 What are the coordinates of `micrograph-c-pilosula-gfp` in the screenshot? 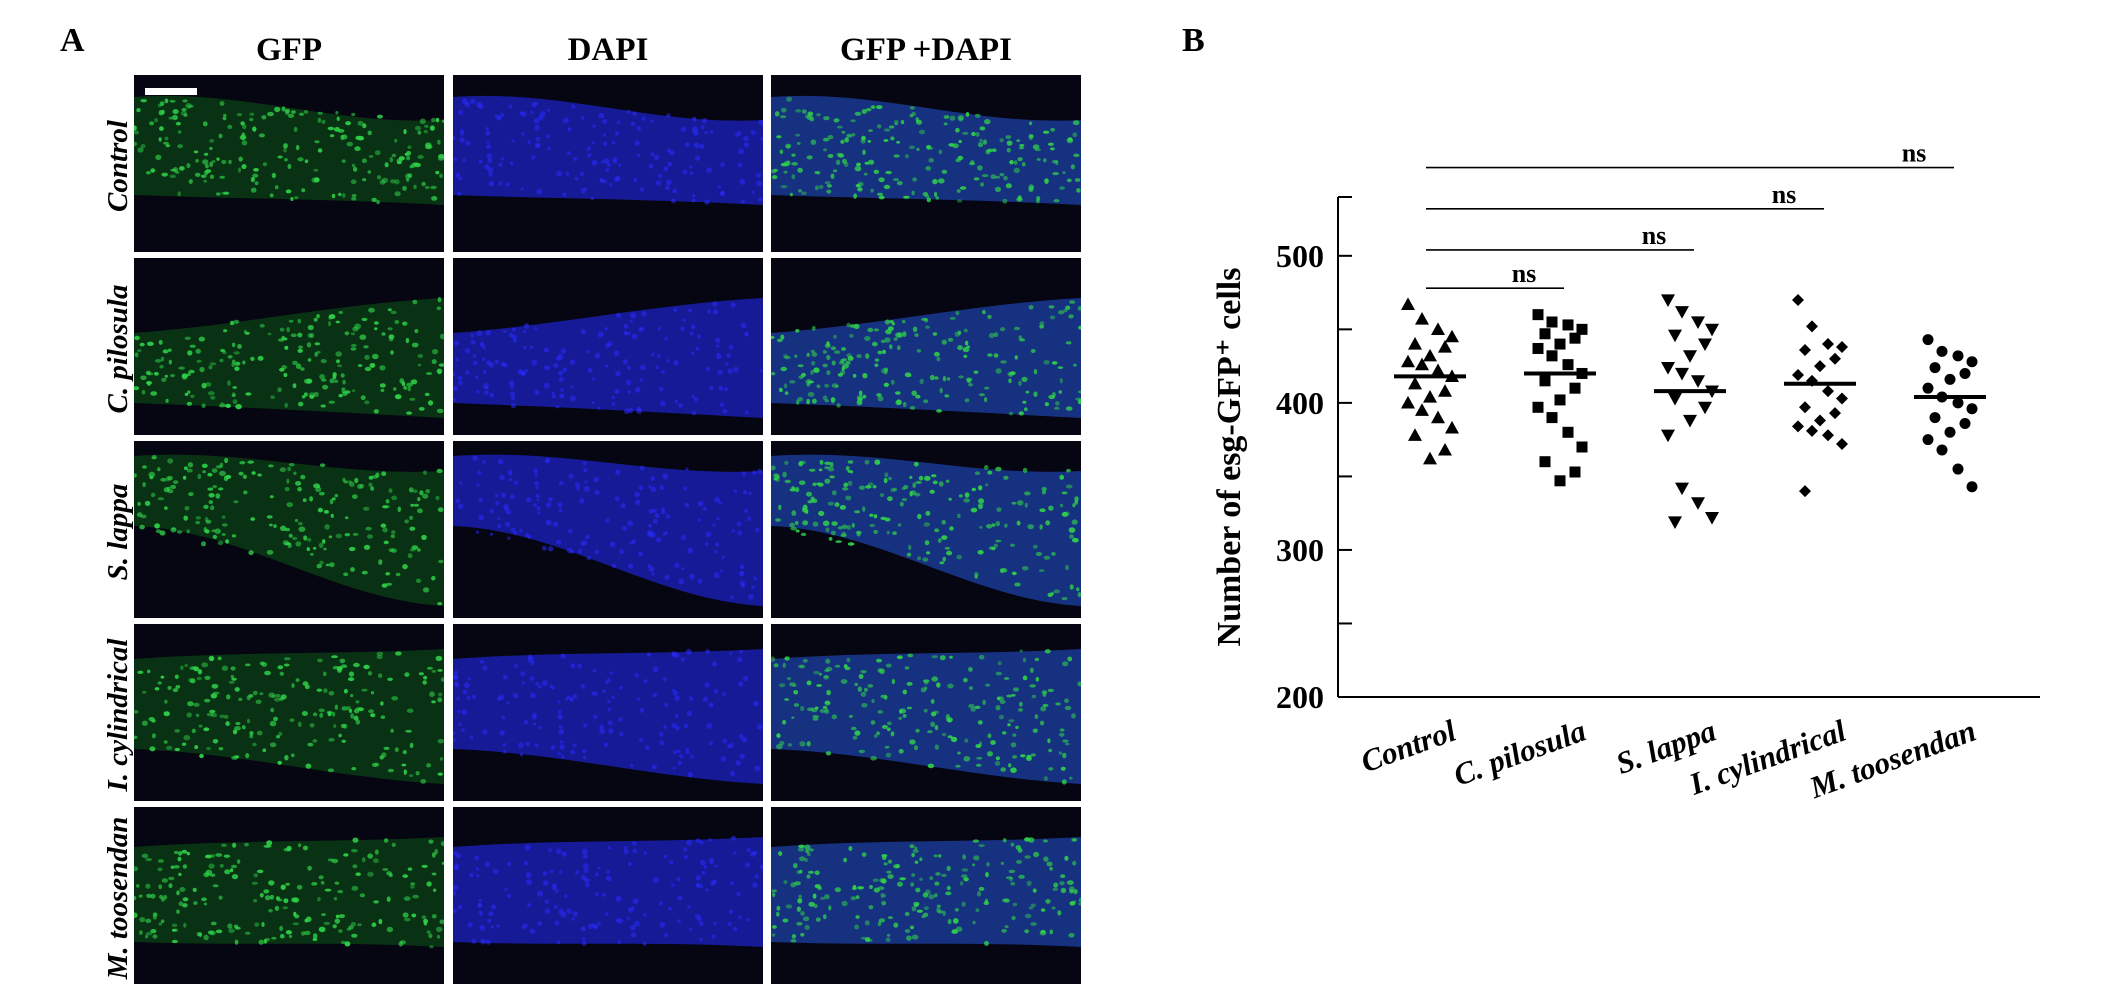 It's located at (289, 346).